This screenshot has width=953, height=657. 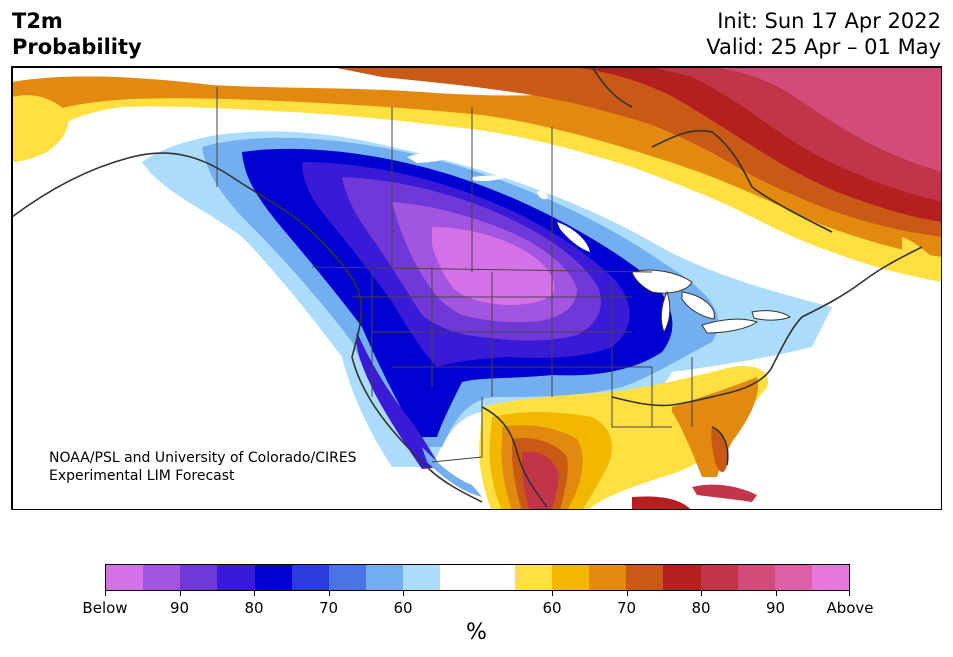 I want to click on colorbar-tick-label: Above, so click(x=850, y=608).